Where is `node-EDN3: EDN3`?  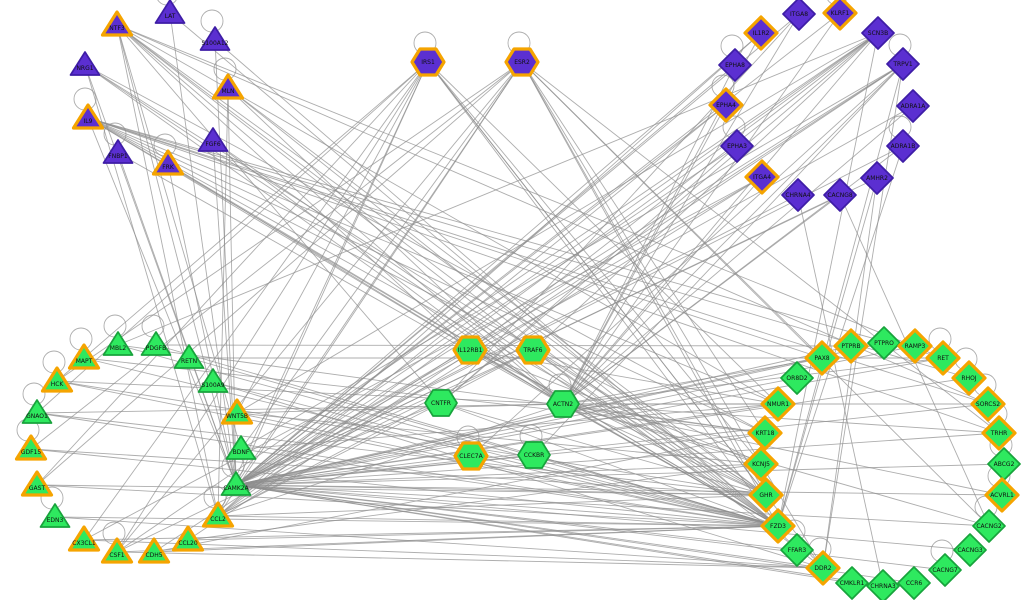 node-EDN3: EDN3 is located at coordinates (55, 515).